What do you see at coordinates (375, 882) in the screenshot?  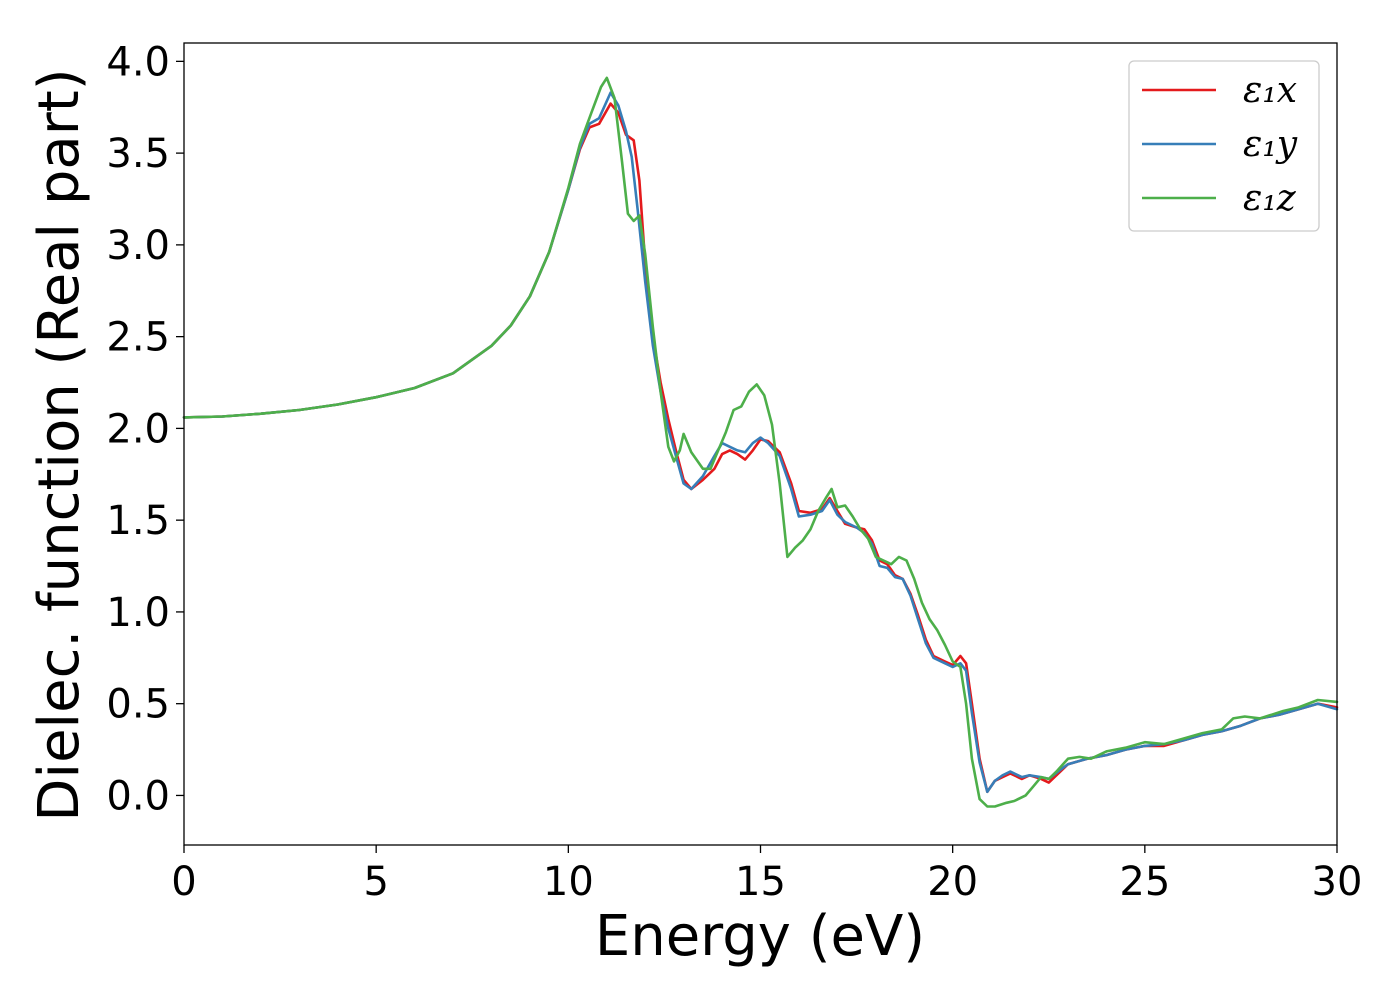 I see `x-tick-label: 5` at bounding box center [375, 882].